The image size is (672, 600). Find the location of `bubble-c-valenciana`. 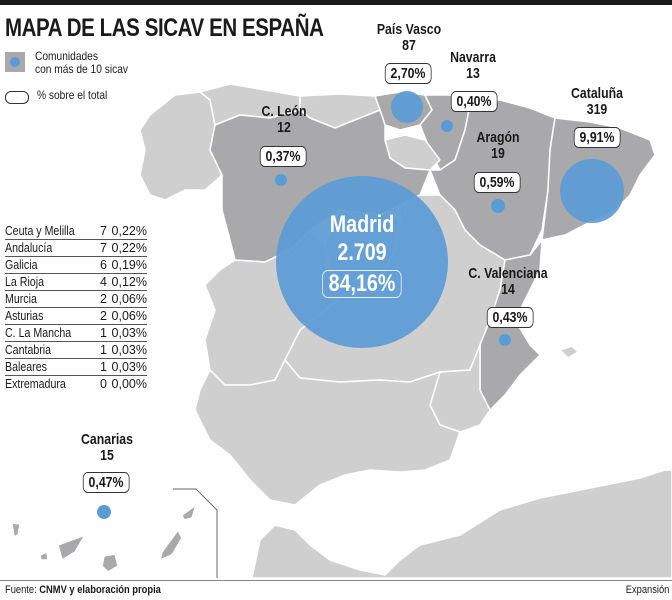

bubble-c-valenciana is located at coordinates (505, 340).